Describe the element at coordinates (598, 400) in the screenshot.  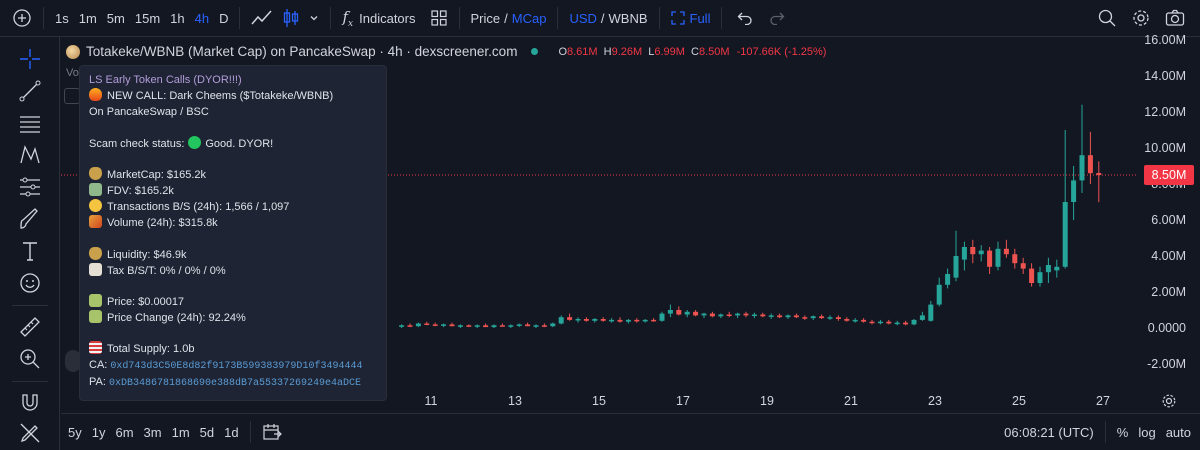
I see `time-axis: 11 13 15 17 19 21 23 25 27` at that location.